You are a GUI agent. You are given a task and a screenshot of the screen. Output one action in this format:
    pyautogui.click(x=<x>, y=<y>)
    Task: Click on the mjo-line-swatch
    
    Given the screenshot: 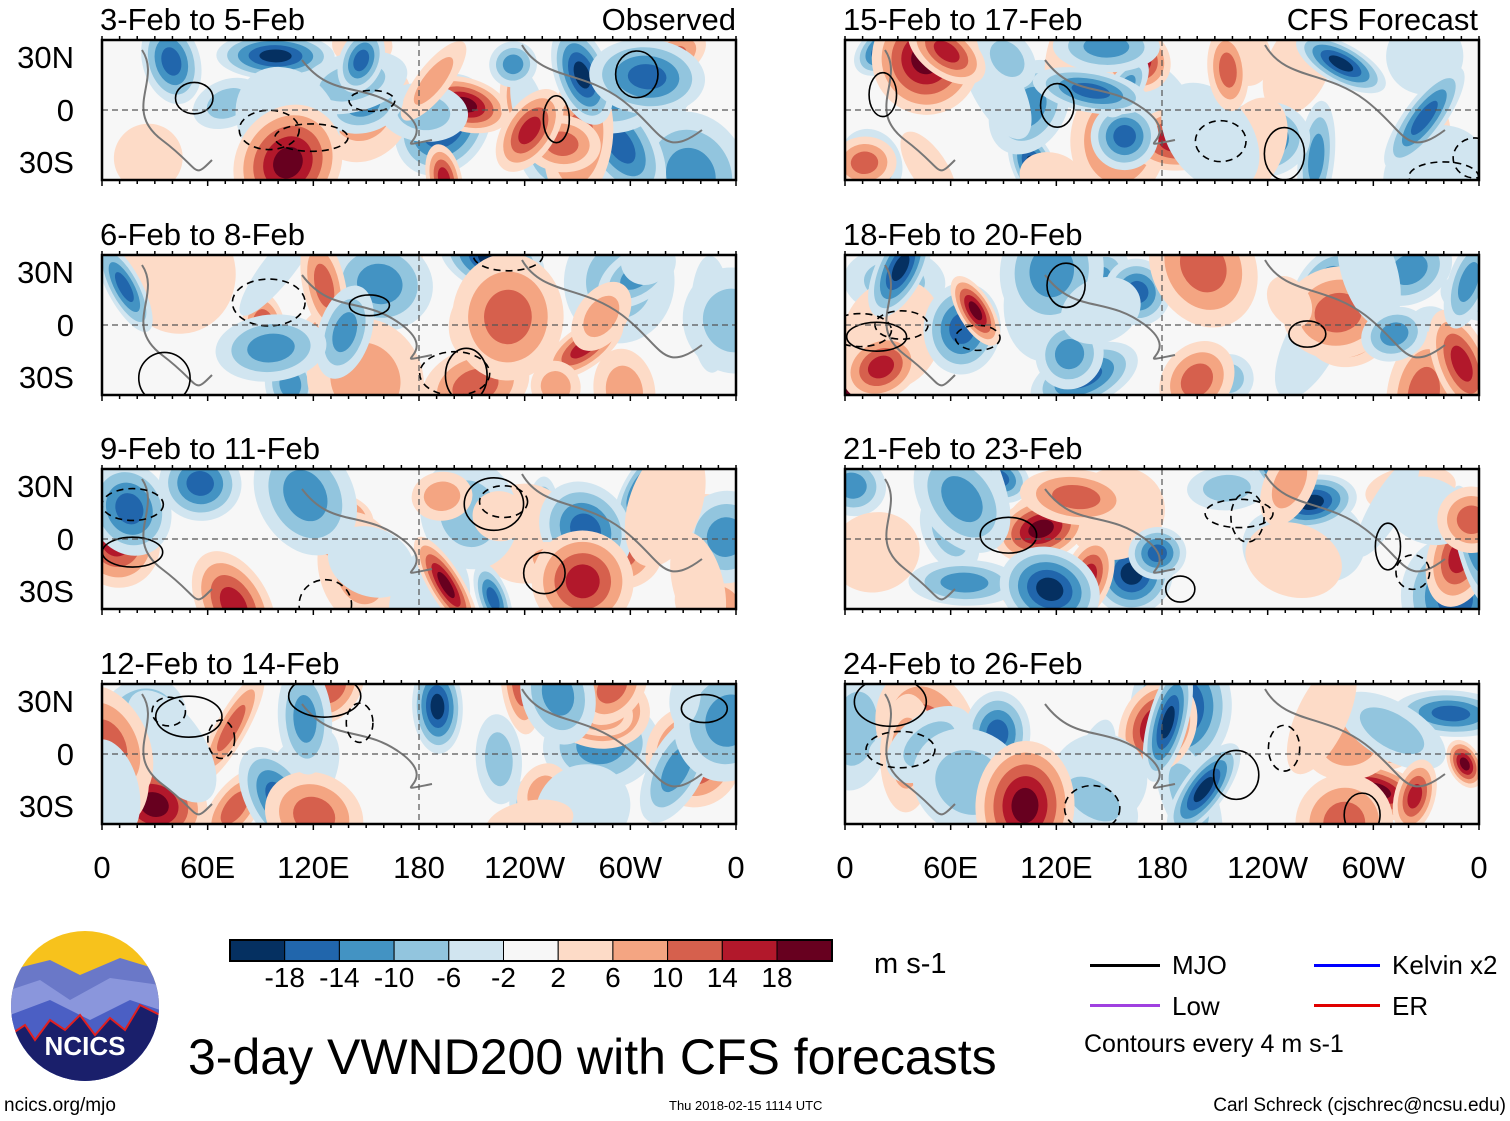 What is the action you would take?
    pyautogui.click(x=1125, y=965)
    